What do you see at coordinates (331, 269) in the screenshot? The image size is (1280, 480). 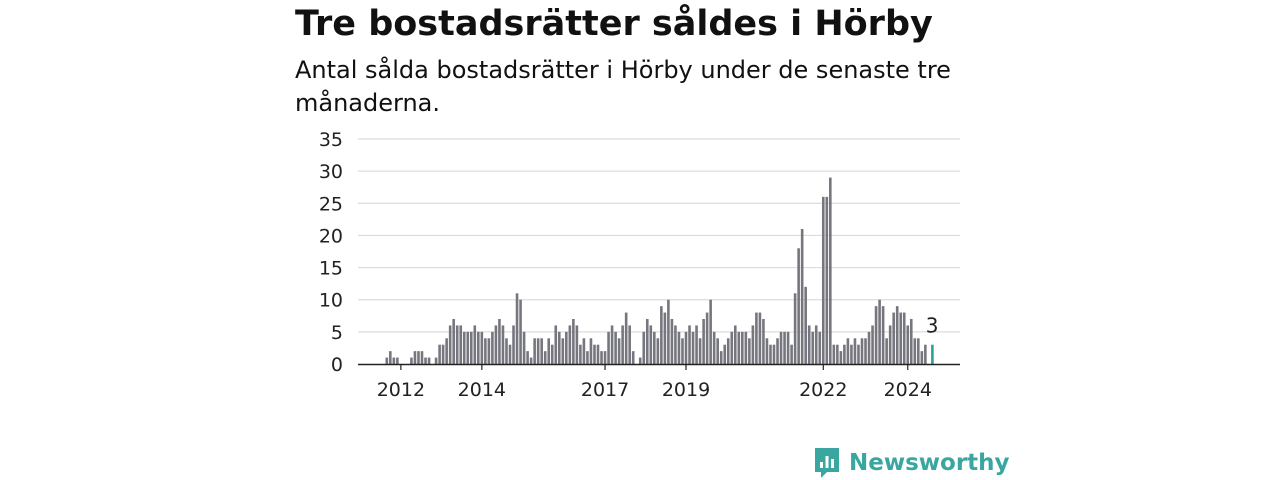 I see `y-tick-label: 15` at bounding box center [331, 269].